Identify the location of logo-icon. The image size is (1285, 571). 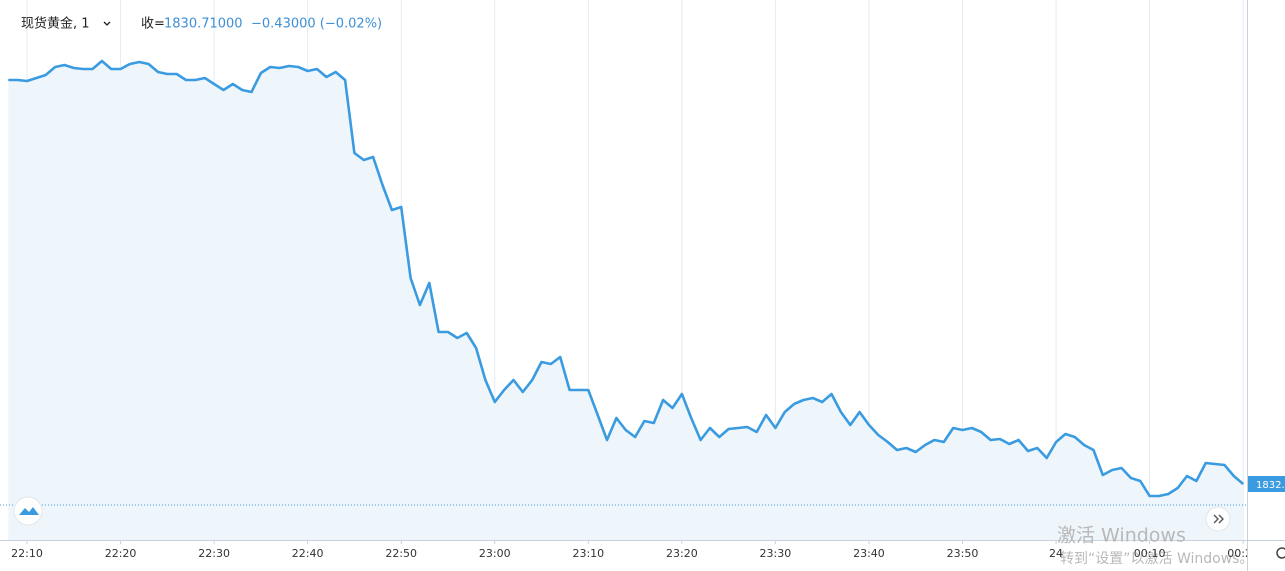
(29, 511).